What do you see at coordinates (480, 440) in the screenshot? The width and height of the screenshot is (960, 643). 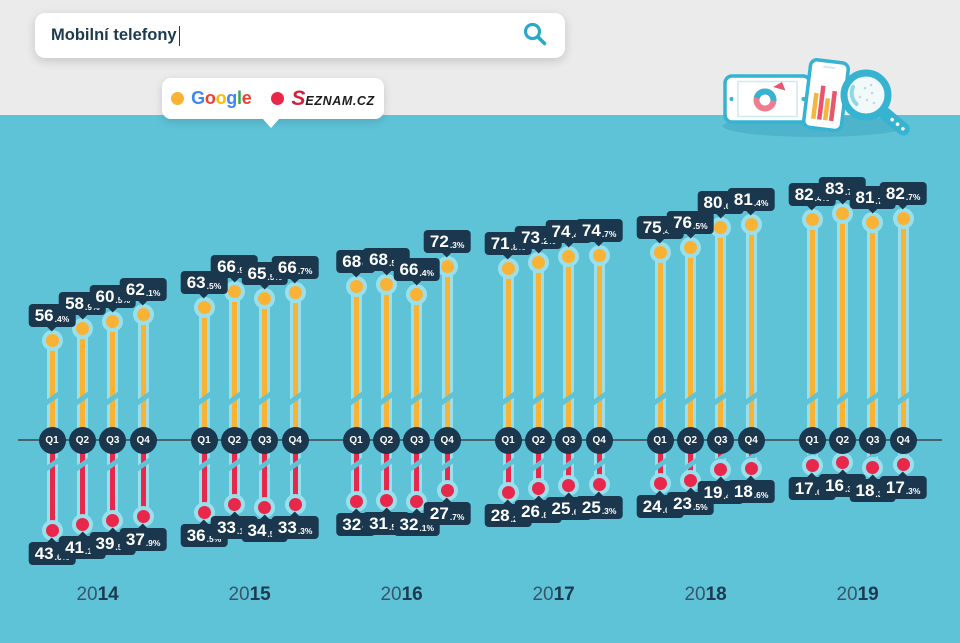 I see `axis-line` at bounding box center [480, 440].